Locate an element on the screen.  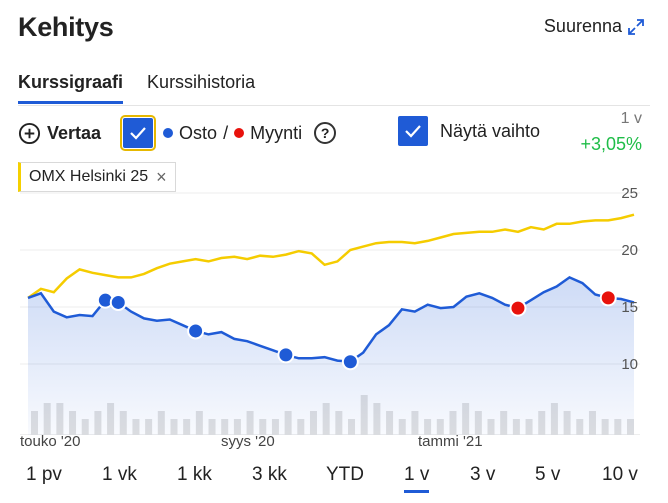
change-percent: +3,05% is located at coordinates (611, 144).